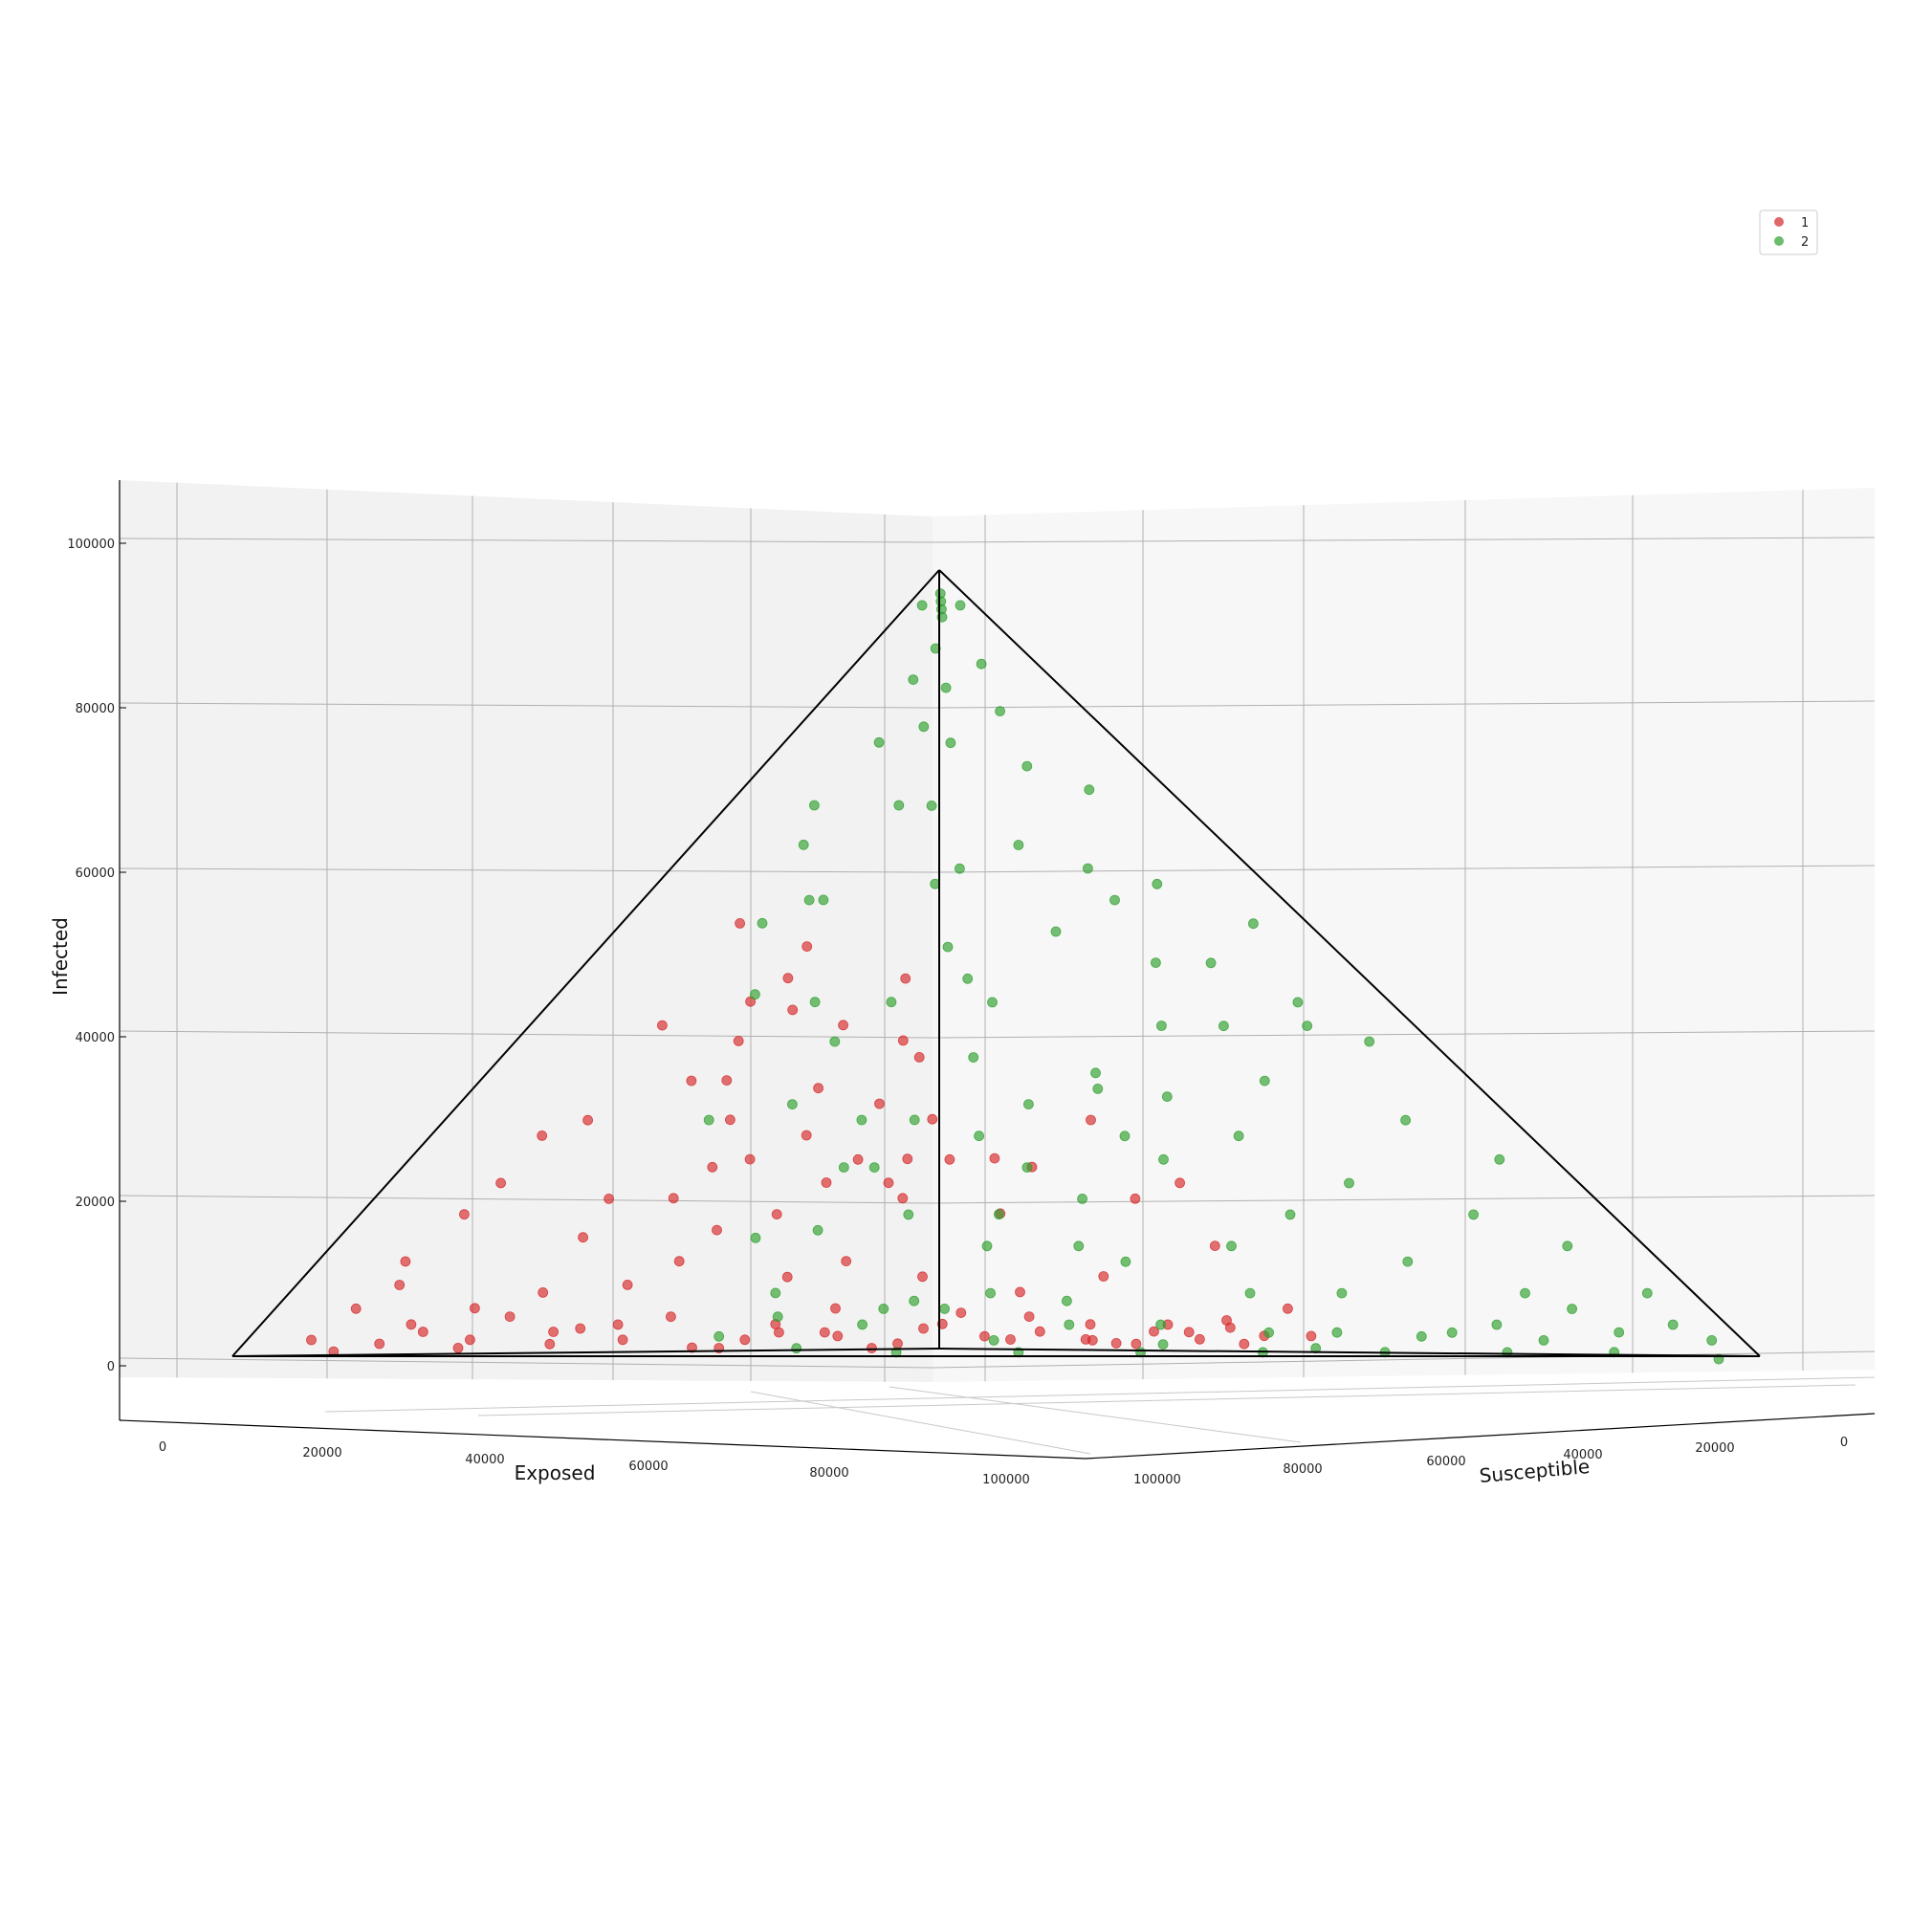 The width and height of the screenshot is (1932, 1932). Describe the element at coordinates (95, 1203) in the screenshot. I see `z-tick-label-1: 20000` at that location.